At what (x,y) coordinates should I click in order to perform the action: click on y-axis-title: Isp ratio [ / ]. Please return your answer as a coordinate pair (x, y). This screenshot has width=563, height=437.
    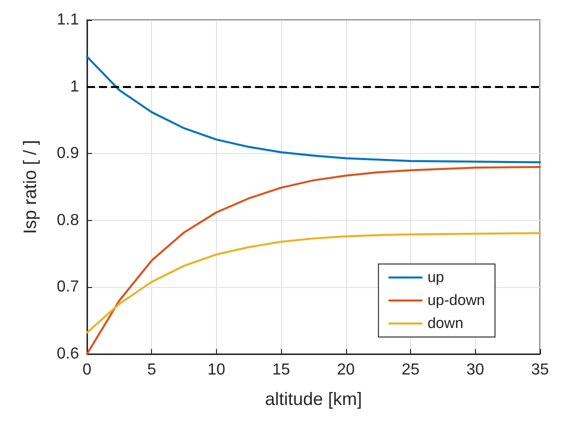
    Looking at the image, I should click on (30, 187).